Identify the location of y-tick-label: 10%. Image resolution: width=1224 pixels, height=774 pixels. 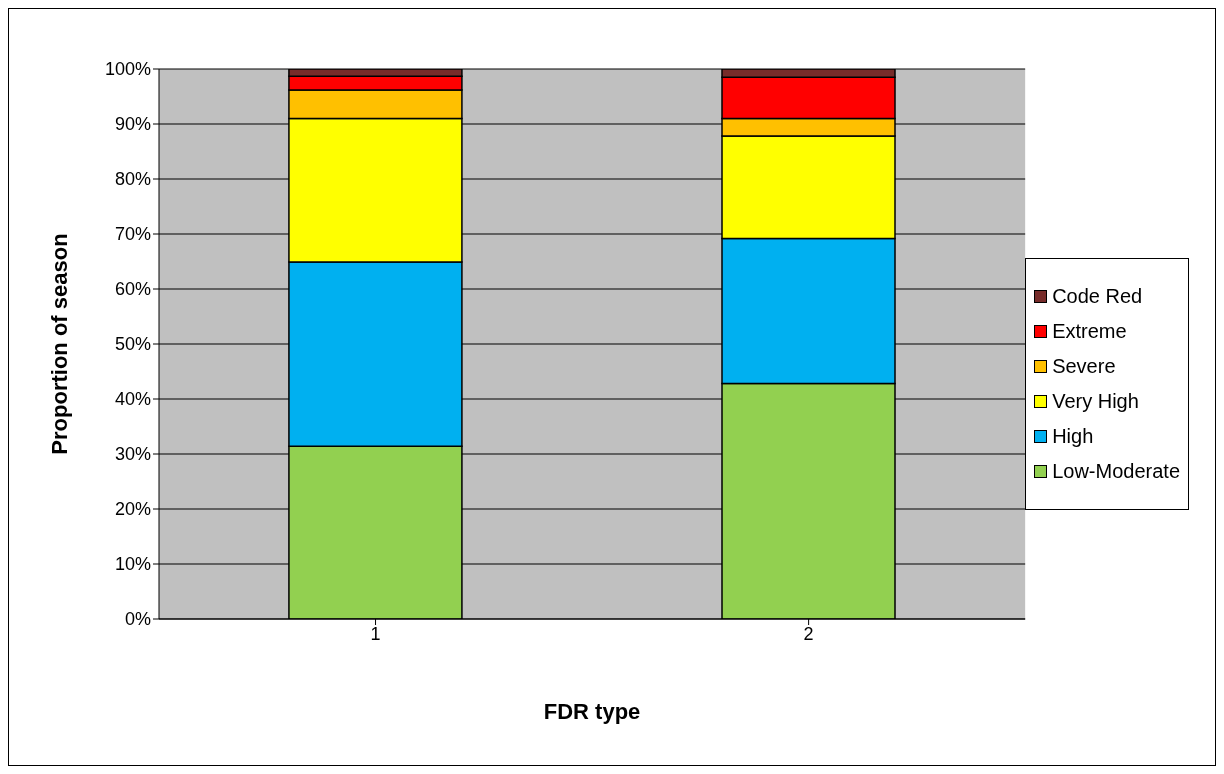
(132, 564).